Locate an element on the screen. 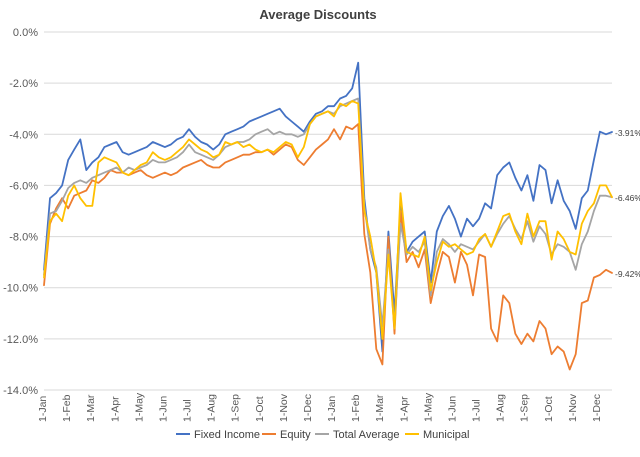 This screenshot has height=457, width=640. y-tick-label: -10.0% is located at coordinates (20, 289).